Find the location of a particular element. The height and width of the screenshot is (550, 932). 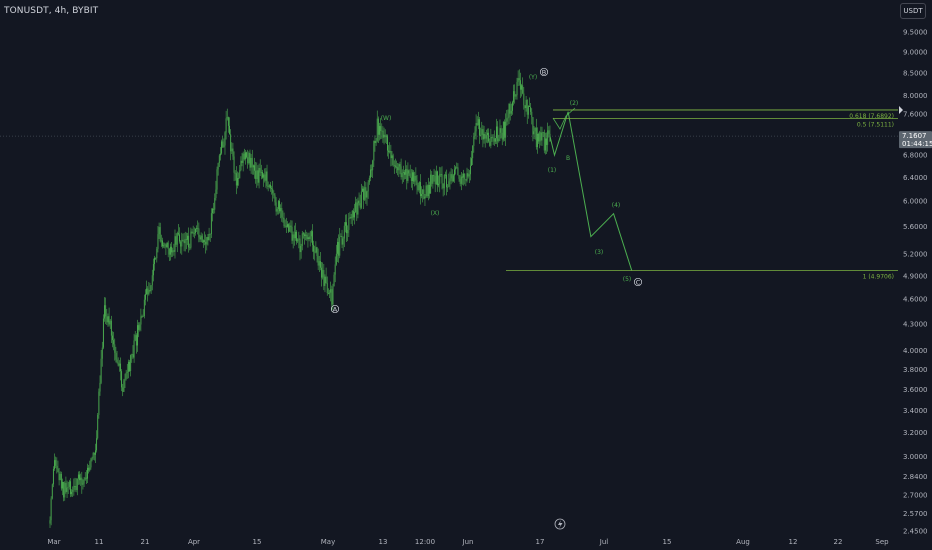

y-tick-label: 6.0000 is located at coordinates (915, 202).